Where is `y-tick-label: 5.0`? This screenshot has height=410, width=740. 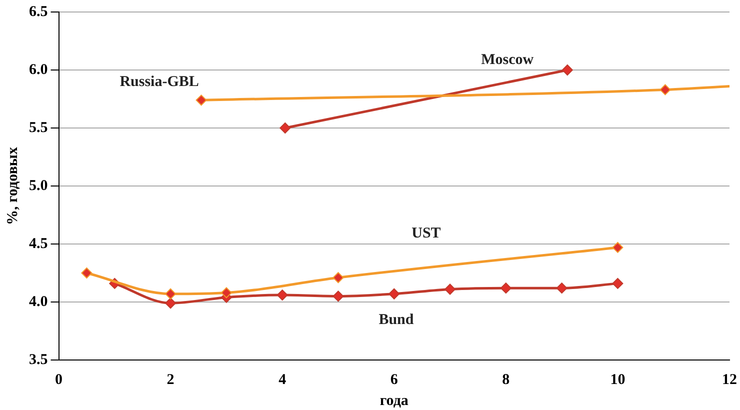 y-tick-label: 5.0 is located at coordinates (38, 186).